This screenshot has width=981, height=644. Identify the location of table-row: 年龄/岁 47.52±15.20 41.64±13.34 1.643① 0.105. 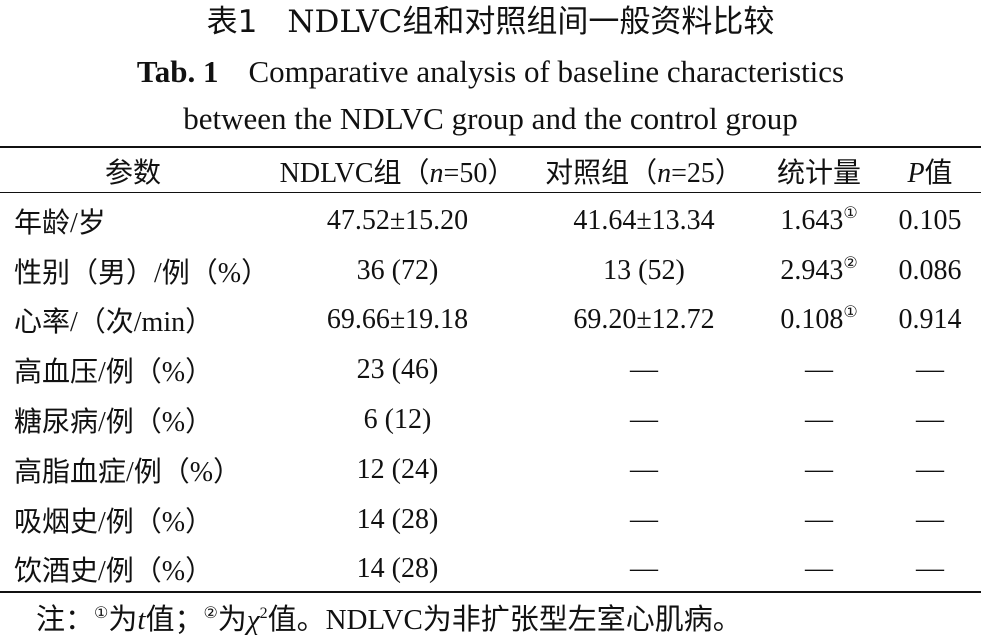
(490, 219).